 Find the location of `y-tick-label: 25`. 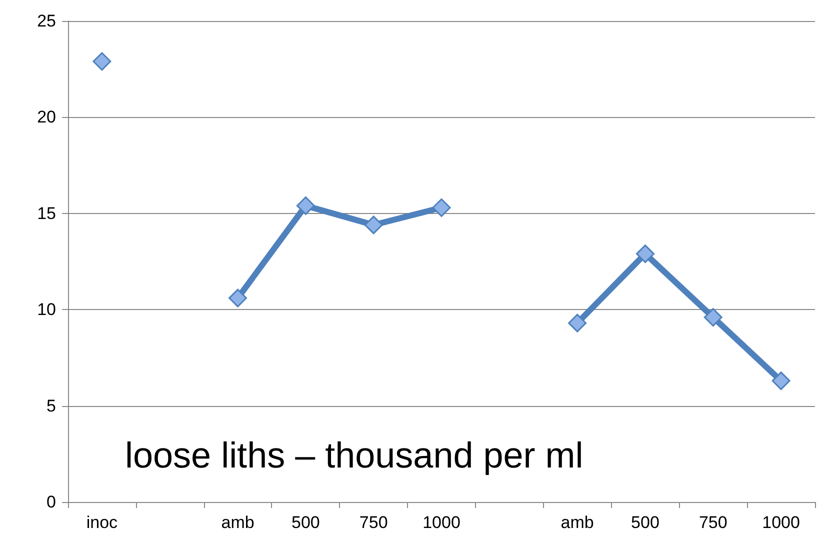

y-tick-label: 25 is located at coordinates (46, 21).